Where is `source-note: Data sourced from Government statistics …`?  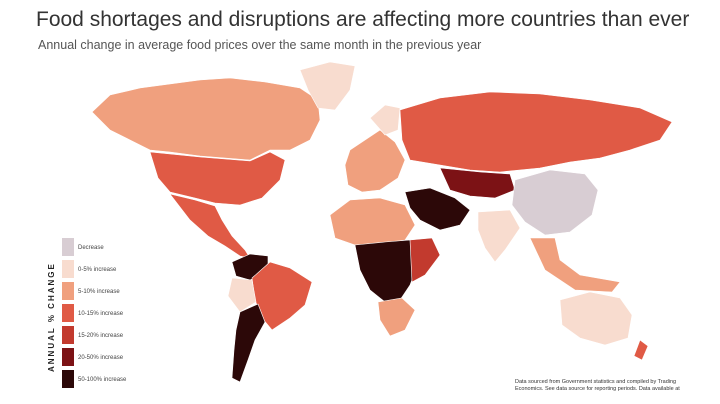 source-note: Data sourced from Government statistics … is located at coordinates (595, 382).